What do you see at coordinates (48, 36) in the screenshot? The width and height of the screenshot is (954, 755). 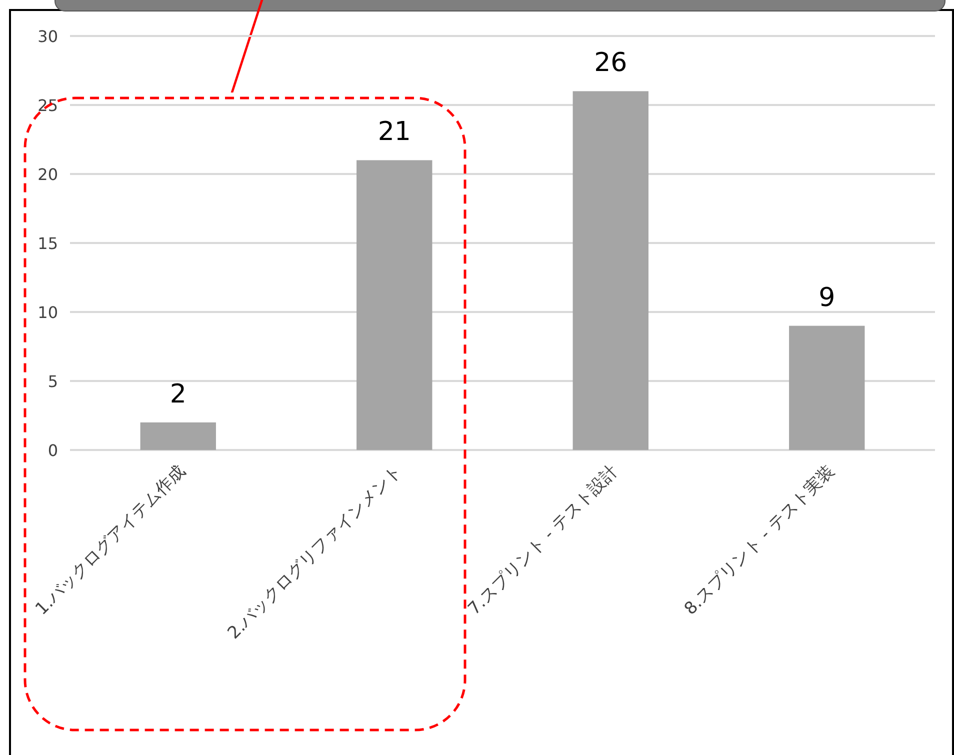 I see `y-tick-label: 30` at bounding box center [48, 36].